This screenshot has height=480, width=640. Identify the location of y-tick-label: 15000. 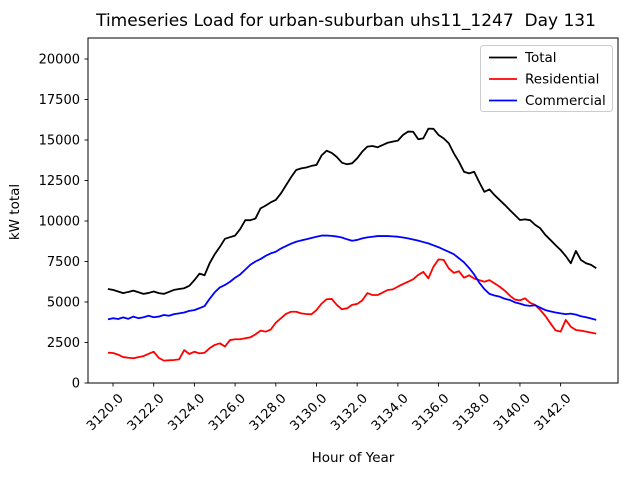
(59, 140).